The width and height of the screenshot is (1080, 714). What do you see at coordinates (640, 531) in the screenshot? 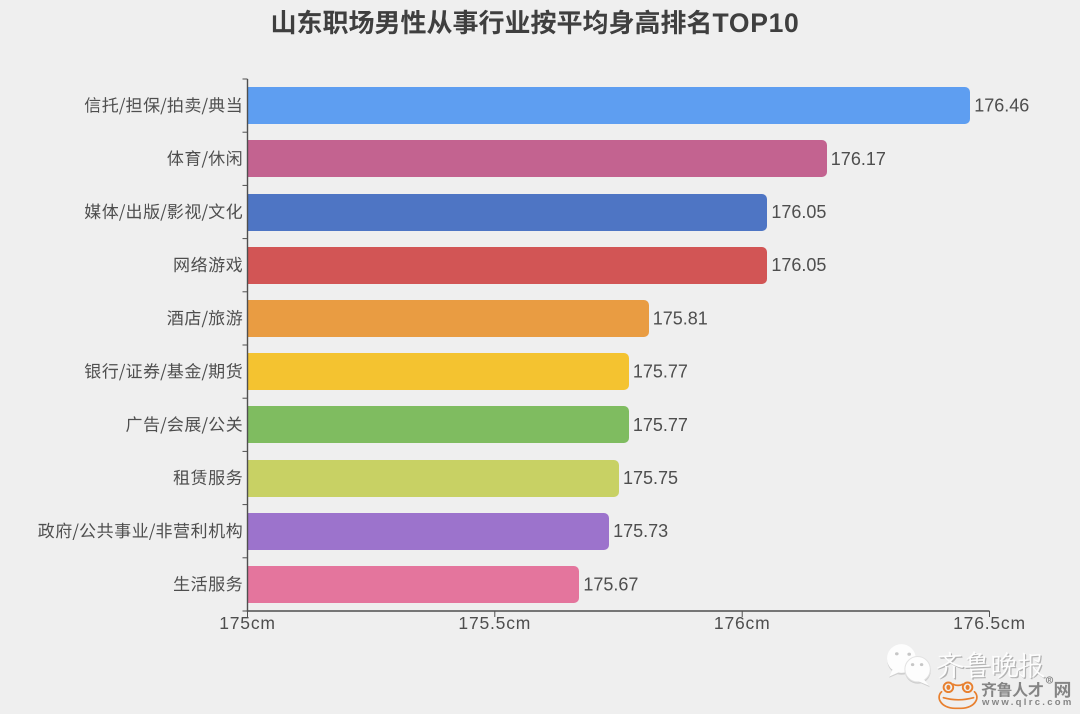
I see `svg-text: 175.73` at bounding box center [640, 531].